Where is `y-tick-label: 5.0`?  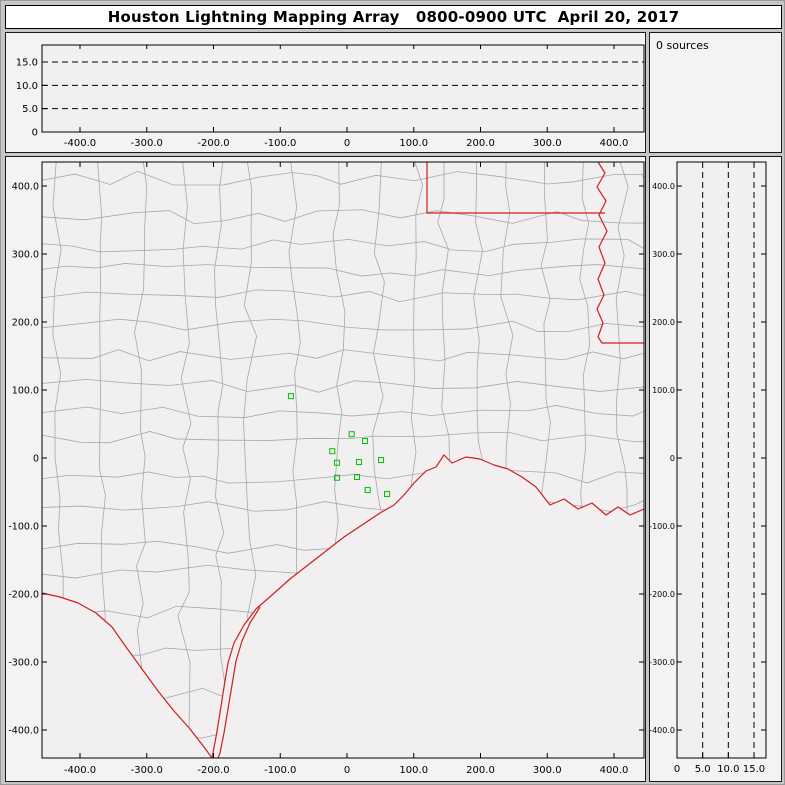 y-tick-label: 5.0 is located at coordinates (30, 109).